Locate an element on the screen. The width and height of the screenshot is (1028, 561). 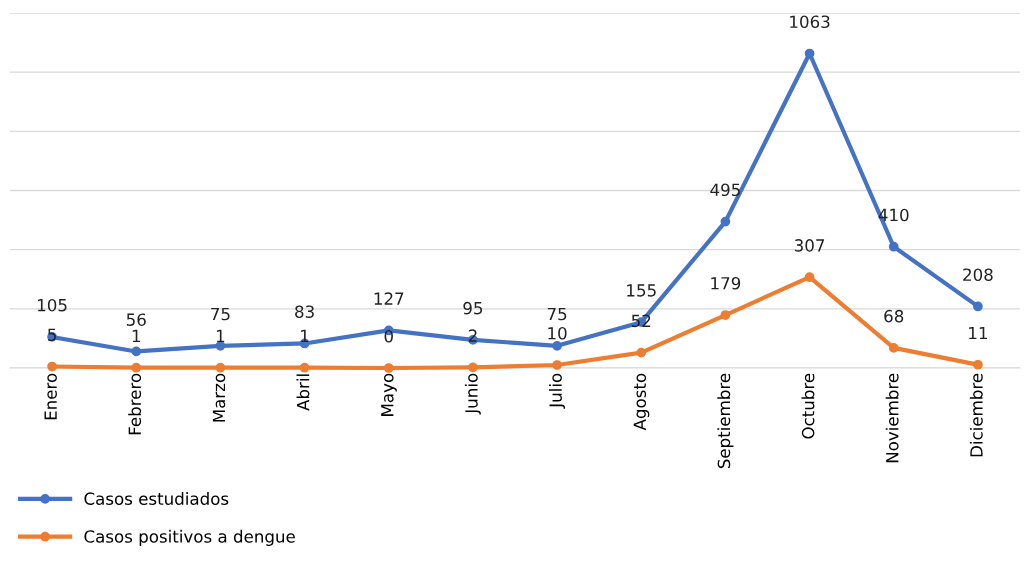
x-tick-label: Octubre is located at coordinates (808, 406).